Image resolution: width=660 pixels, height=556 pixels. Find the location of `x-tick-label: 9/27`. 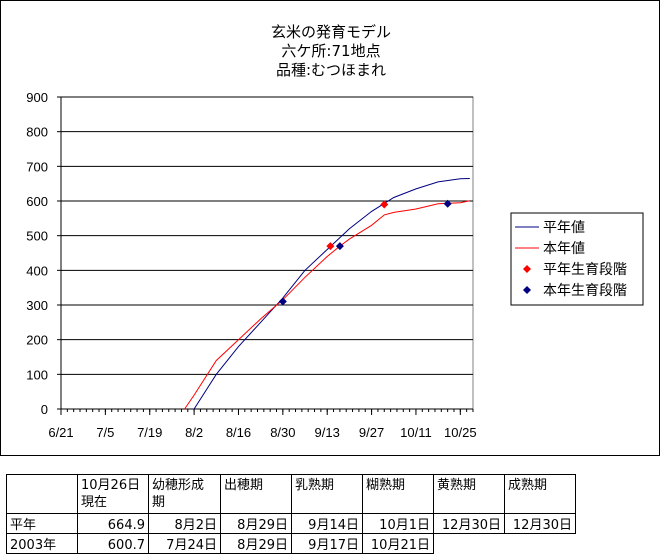

x-tick-label: 9/27 is located at coordinates (371, 432).